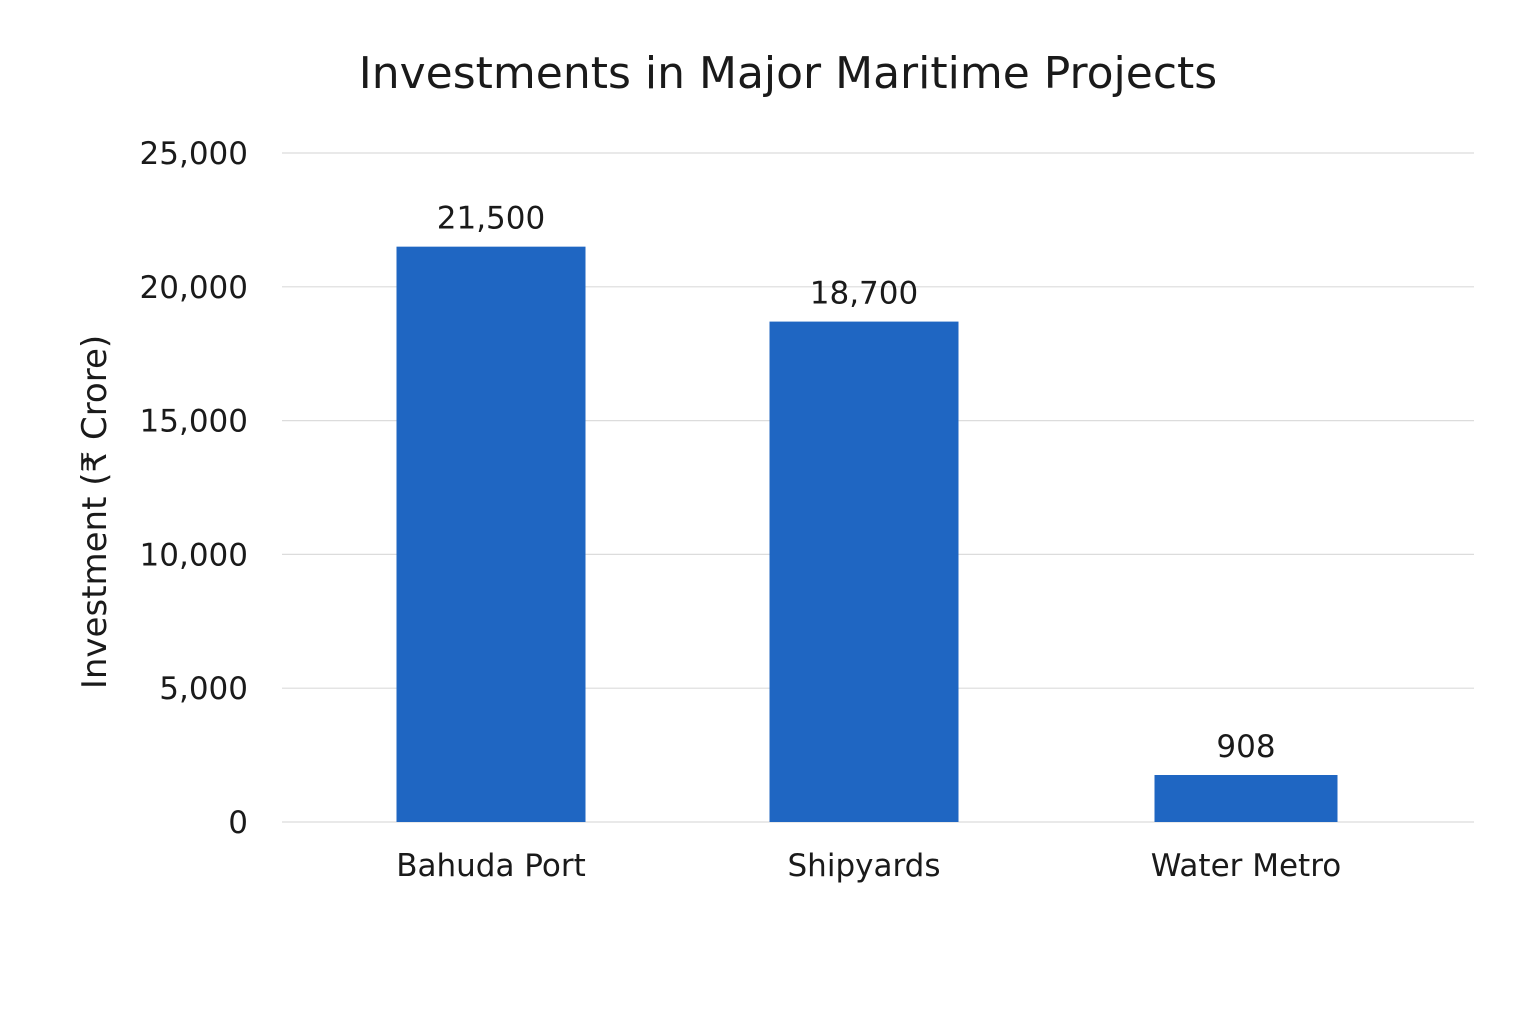 Image resolution: width=1536 pixels, height=1024 pixels. I want to click on data-label: 908, so click(1245, 747).